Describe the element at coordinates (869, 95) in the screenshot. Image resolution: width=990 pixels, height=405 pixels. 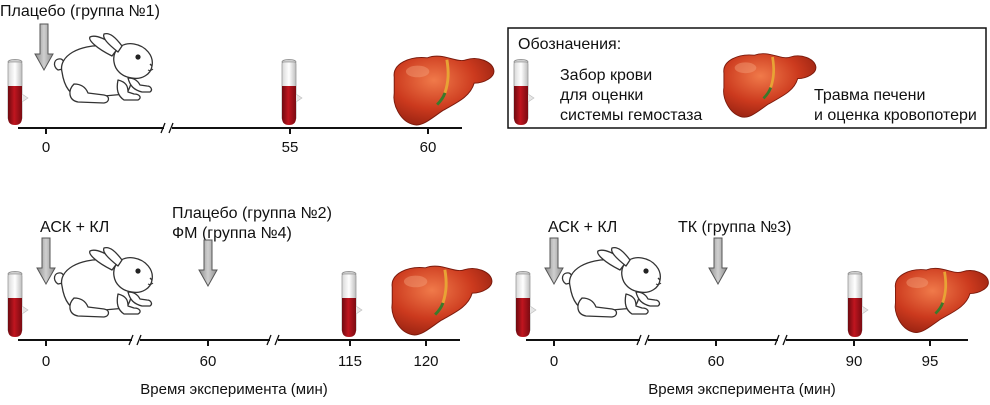
I see `legend-liver-line: Травма печени` at that location.